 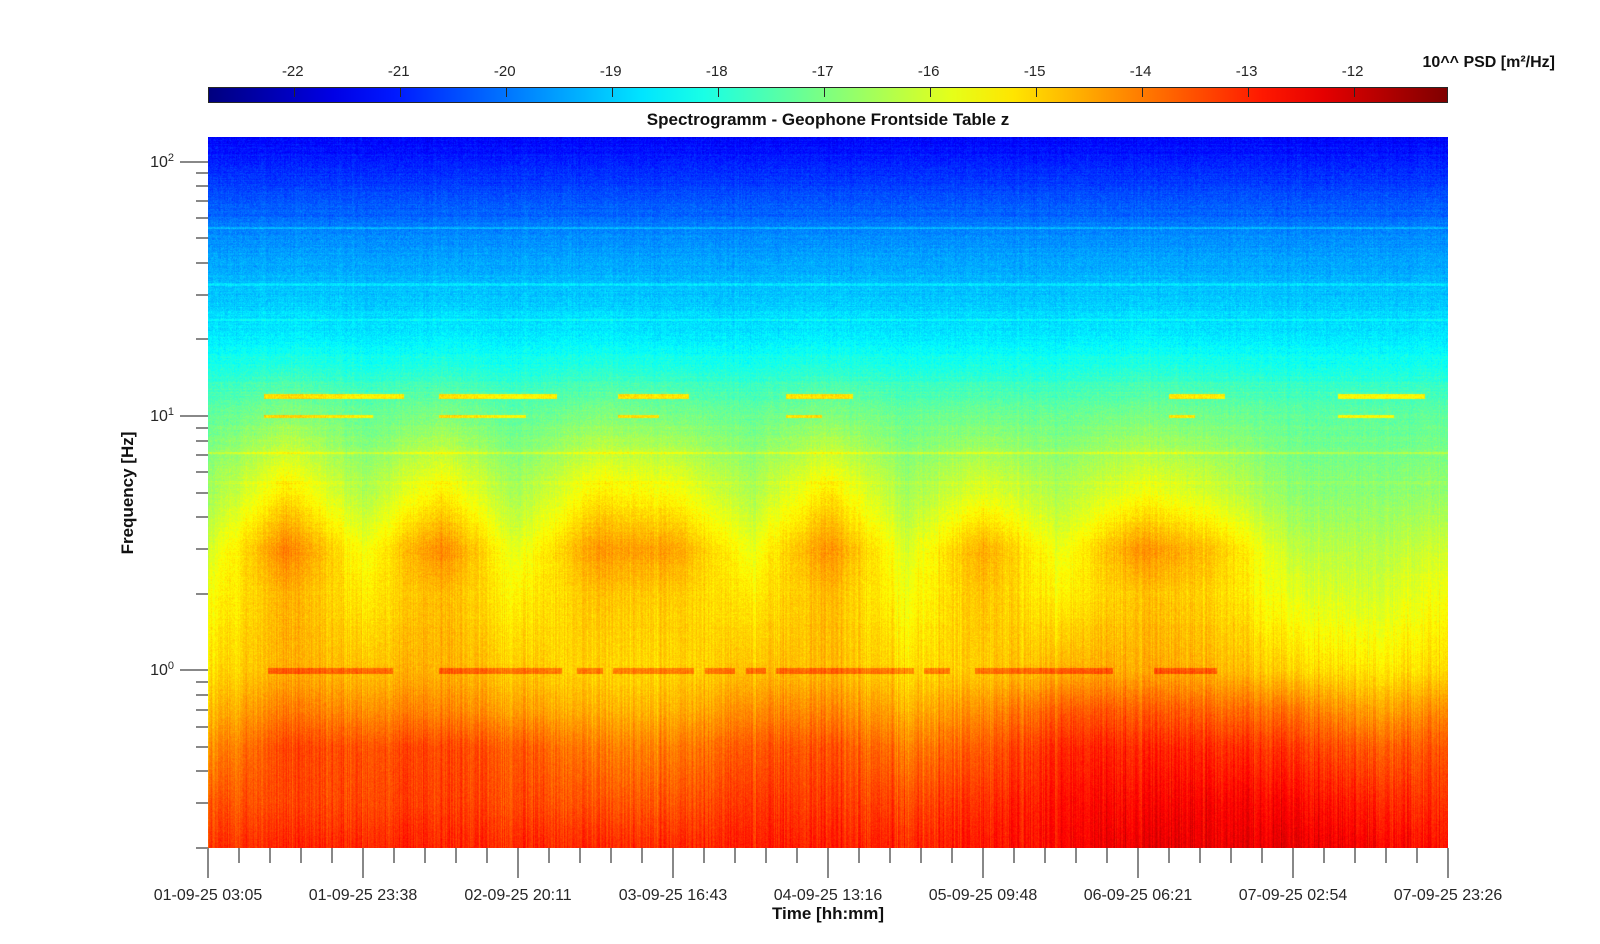 I want to click on colorbar-tick-label: -19, so click(x=610, y=71).